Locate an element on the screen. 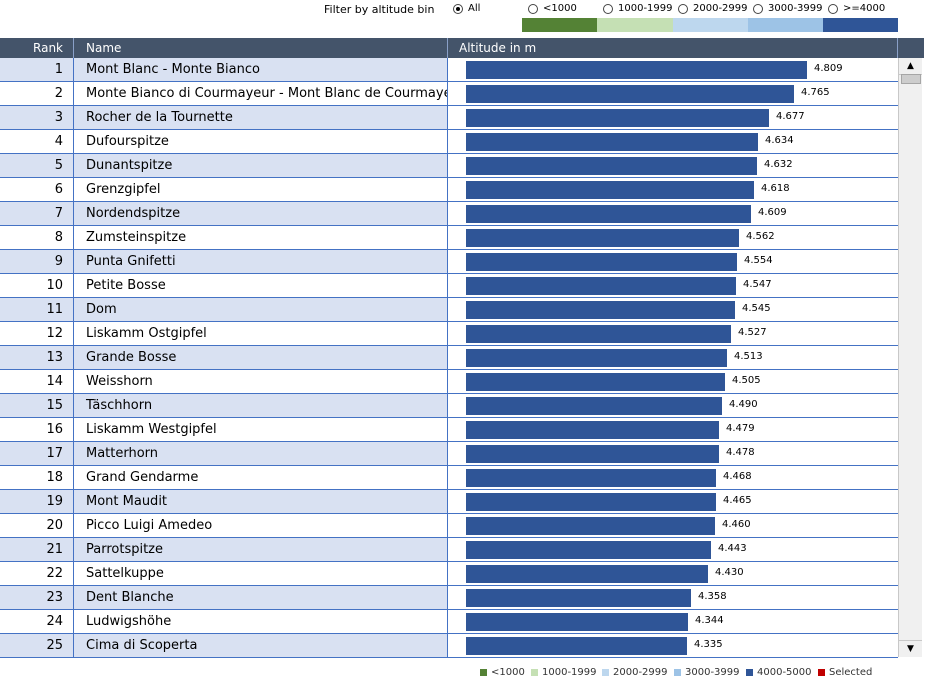 The width and height of the screenshot is (935, 697). table-row: 21 Parrotspitze 4.443 is located at coordinates (449, 550).